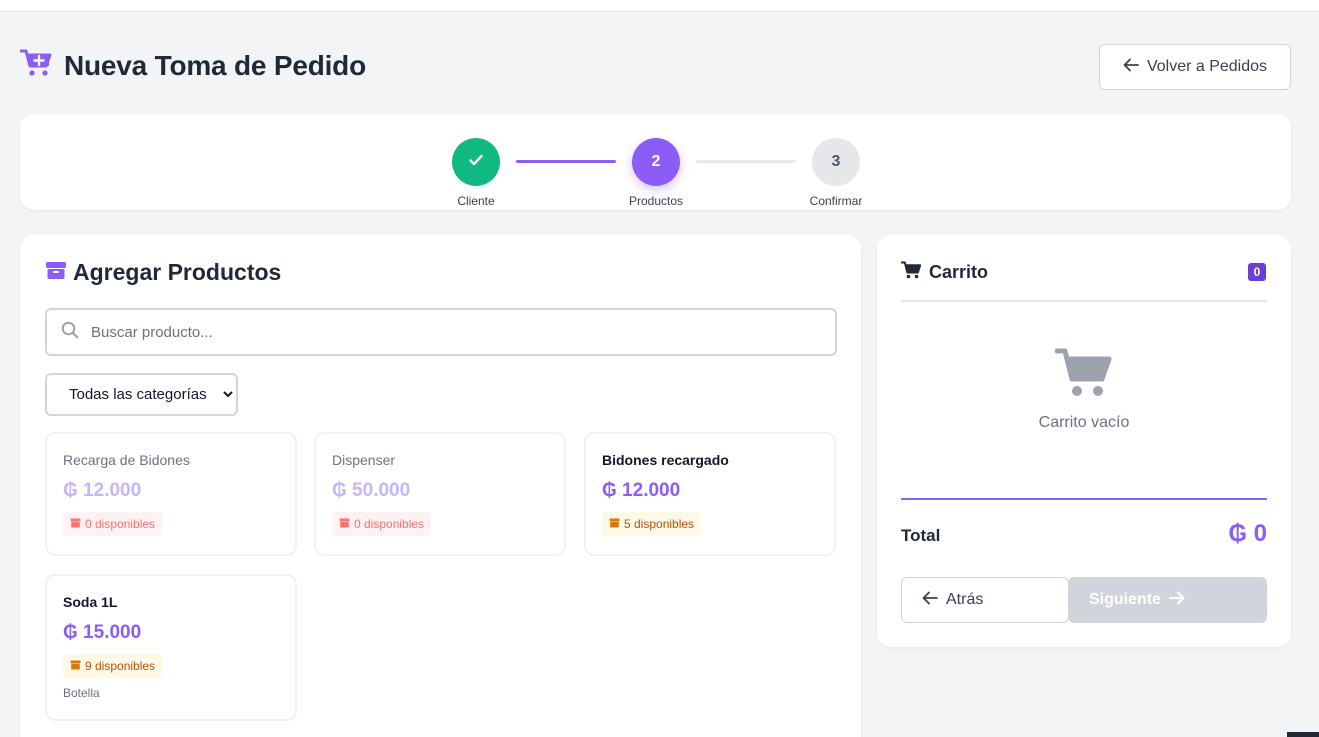 This screenshot has width=1319, height=737. What do you see at coordinates (911, 272) in the screenshot?
I see `cart-icon` at bounding box center [911, 272].